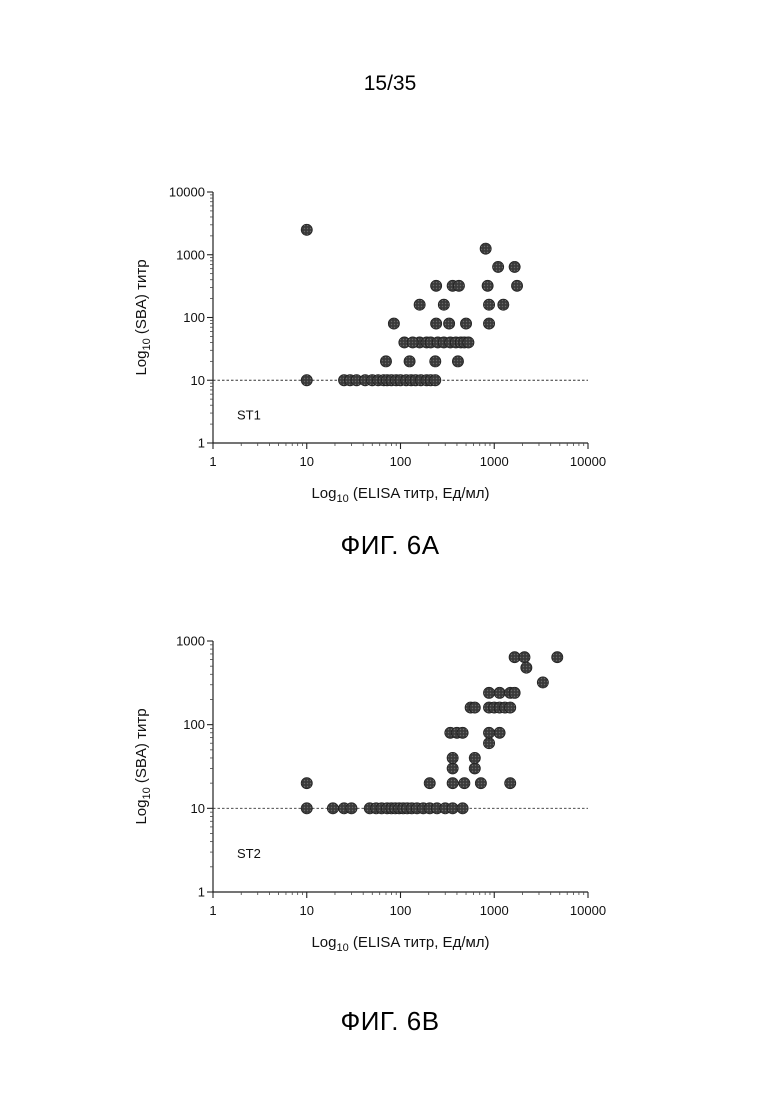 The width and height of the screenshot is (780, 1103). Describe the element at coordinates (249, 415) in the screenshot. I see `panel-label: ST1` at that location.